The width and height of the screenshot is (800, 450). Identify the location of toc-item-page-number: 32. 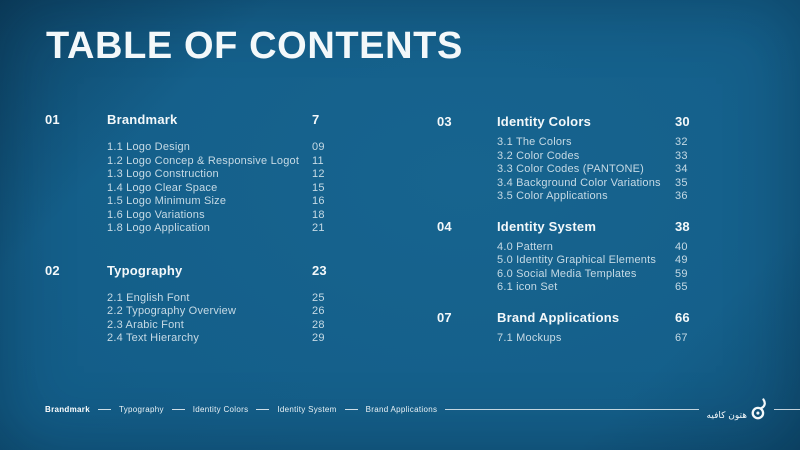
(681, 142).